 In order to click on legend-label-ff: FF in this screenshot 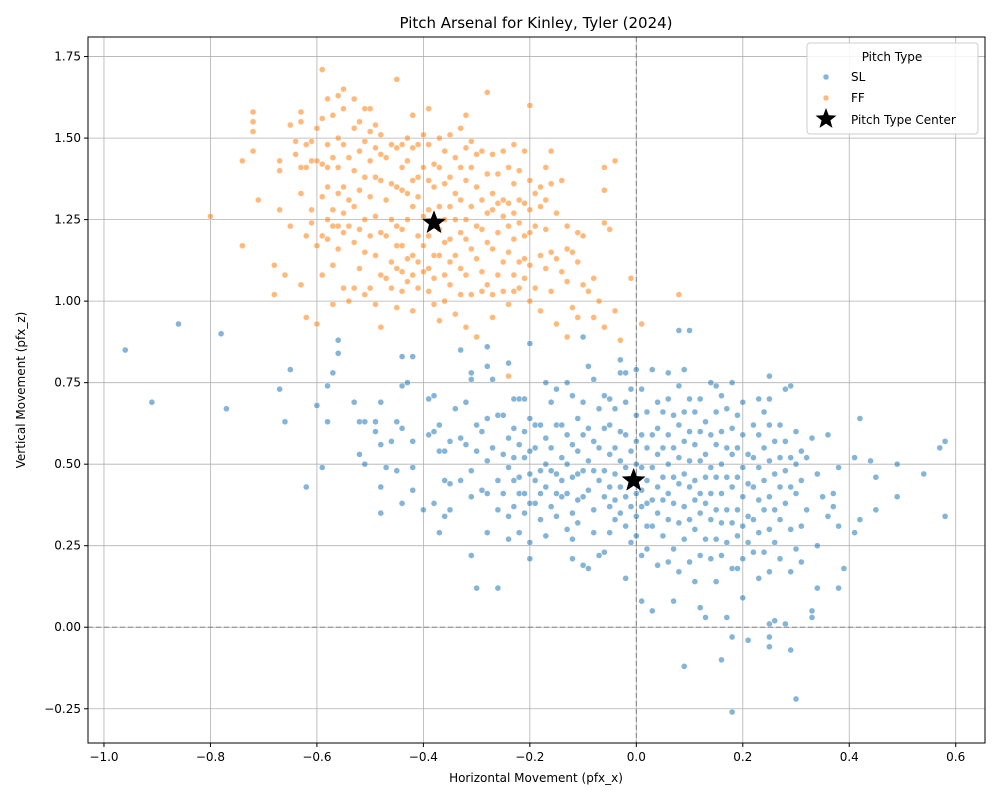, I will do `click(858, 98)`.